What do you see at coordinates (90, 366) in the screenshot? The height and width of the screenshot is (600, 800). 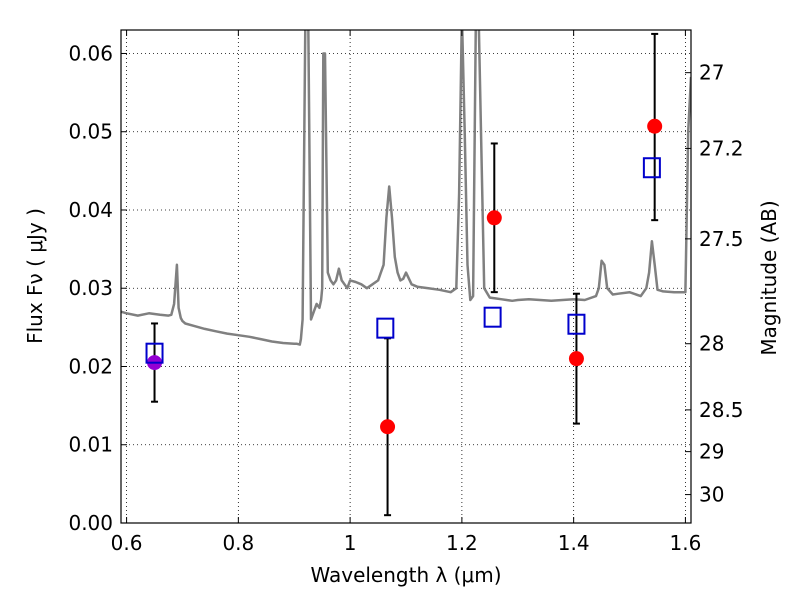 I see `y-tick-label-2: 0.02` at bounding box center [90, 366].